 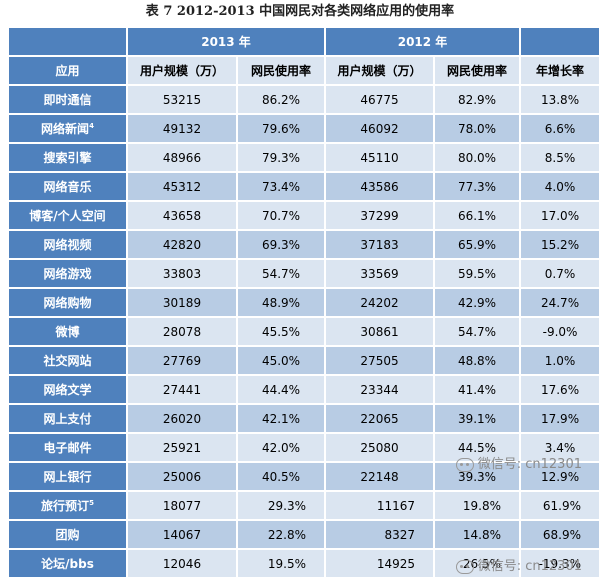 I want to click on growth-cell: 12.9%, so click(x=560, y=476).